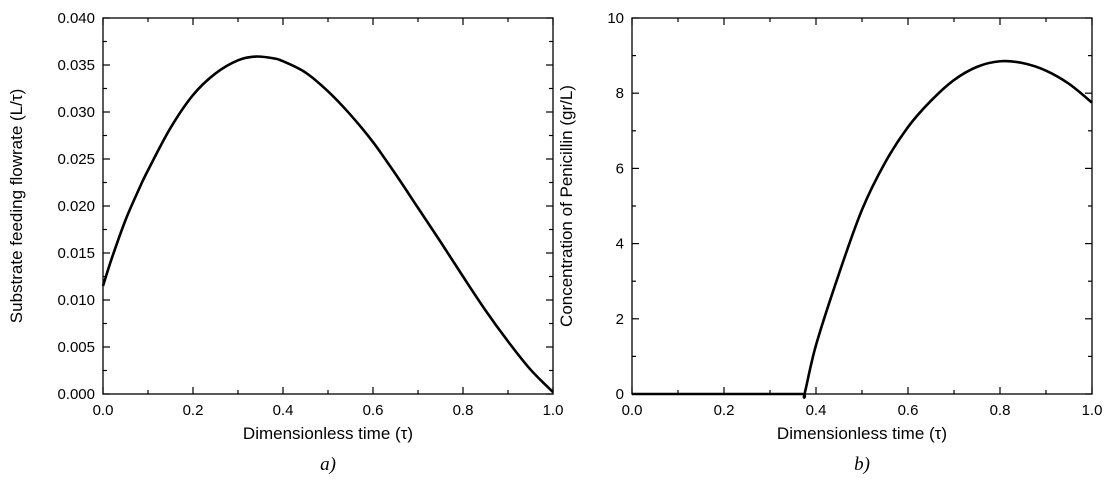  Describe the element at coordinates (615, 18) in the screenshot. I see `y-tick-label: 10` at that location.